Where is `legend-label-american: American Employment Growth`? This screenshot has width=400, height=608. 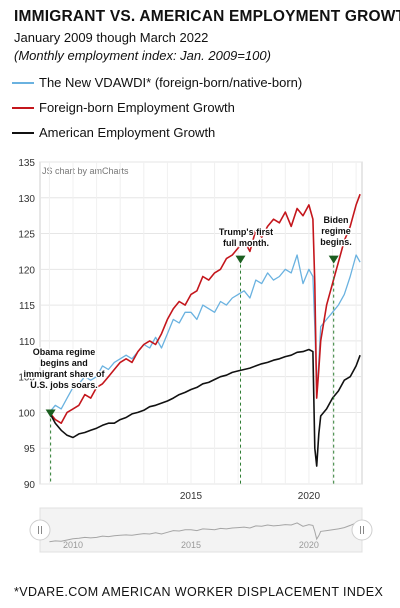
legend-label-american: American Employment Growth is located at coordinates (127, 132).